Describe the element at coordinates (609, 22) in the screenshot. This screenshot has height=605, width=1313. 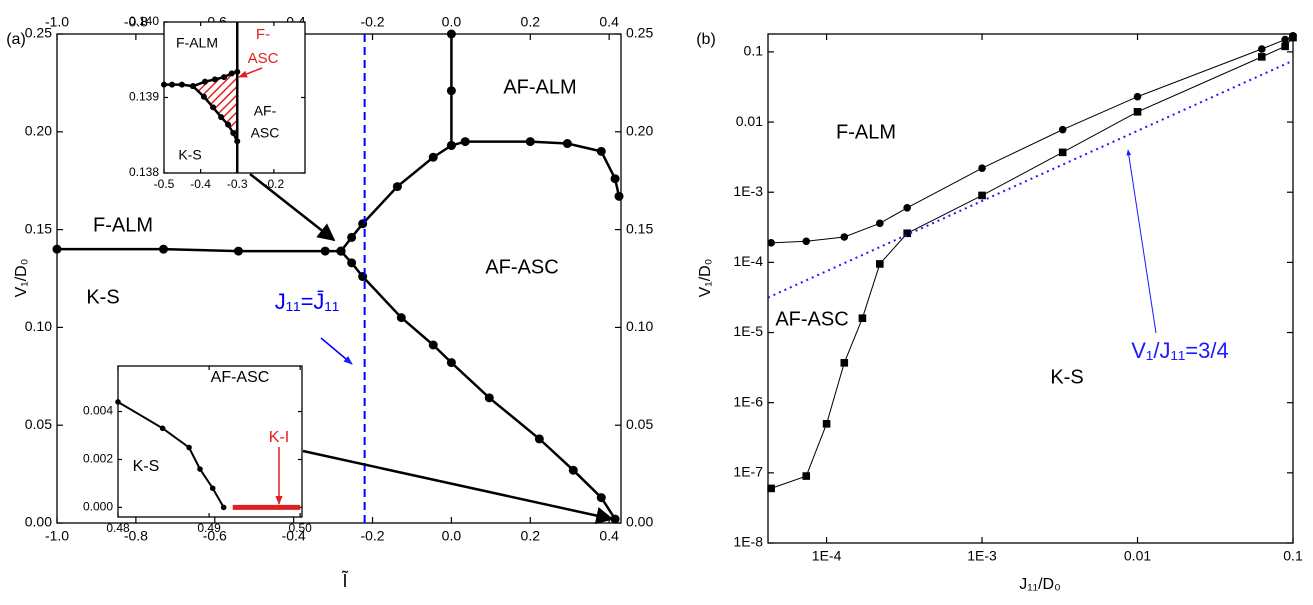
I see `x2-tick-label: 0.4` at that location.